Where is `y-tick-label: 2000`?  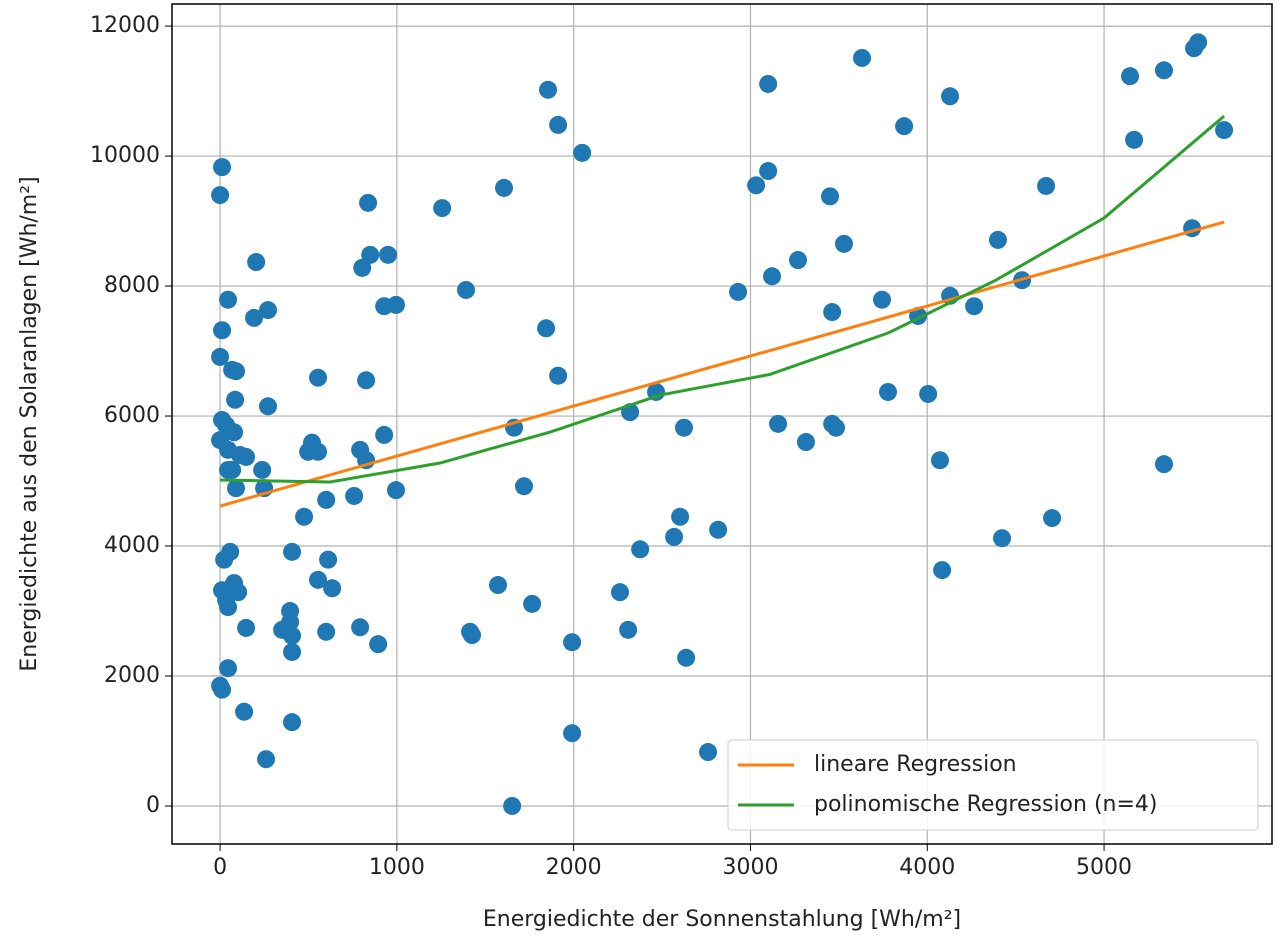 y-tick-label: 2000 is located at coordinates (132, 675).